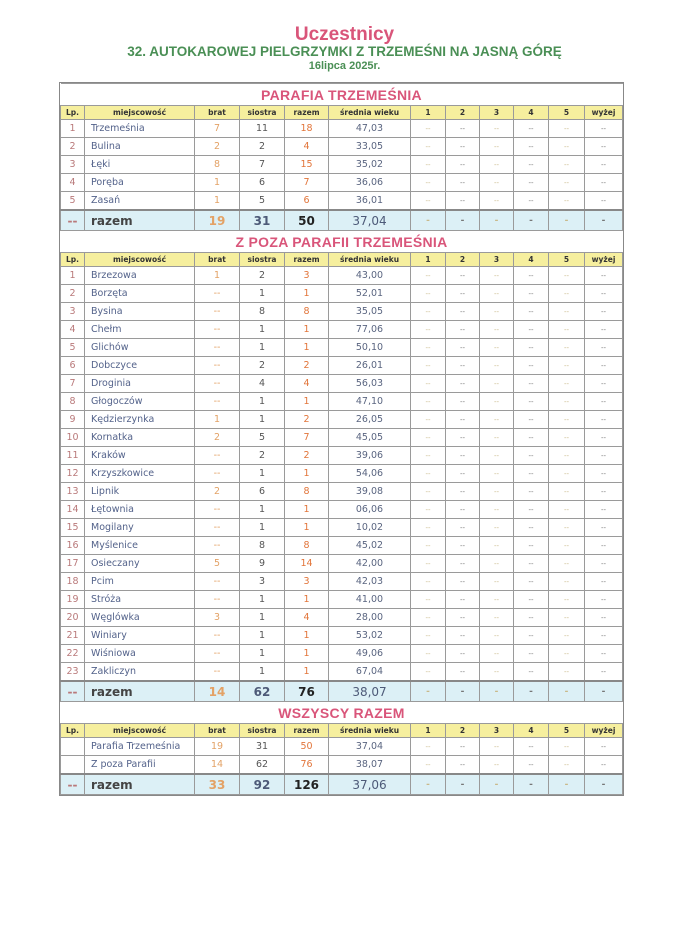 This screenshot has width=689, height=948. What do you see at coordinates (72, 419) in the screenshot?
I see `cell-lp: 9` at bounding box center [72, 419].